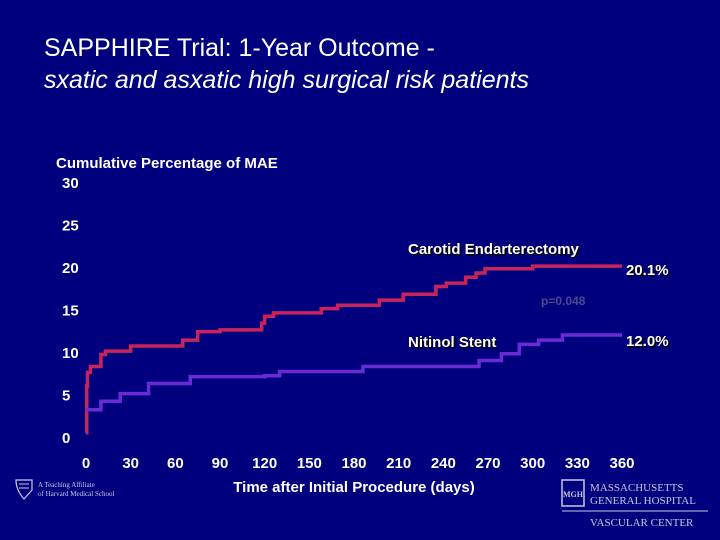  Describe the element at coordinates (353, 487) in the screenshot. I see `x-axis-title: Time after Initial Procedure (days)` at that location.